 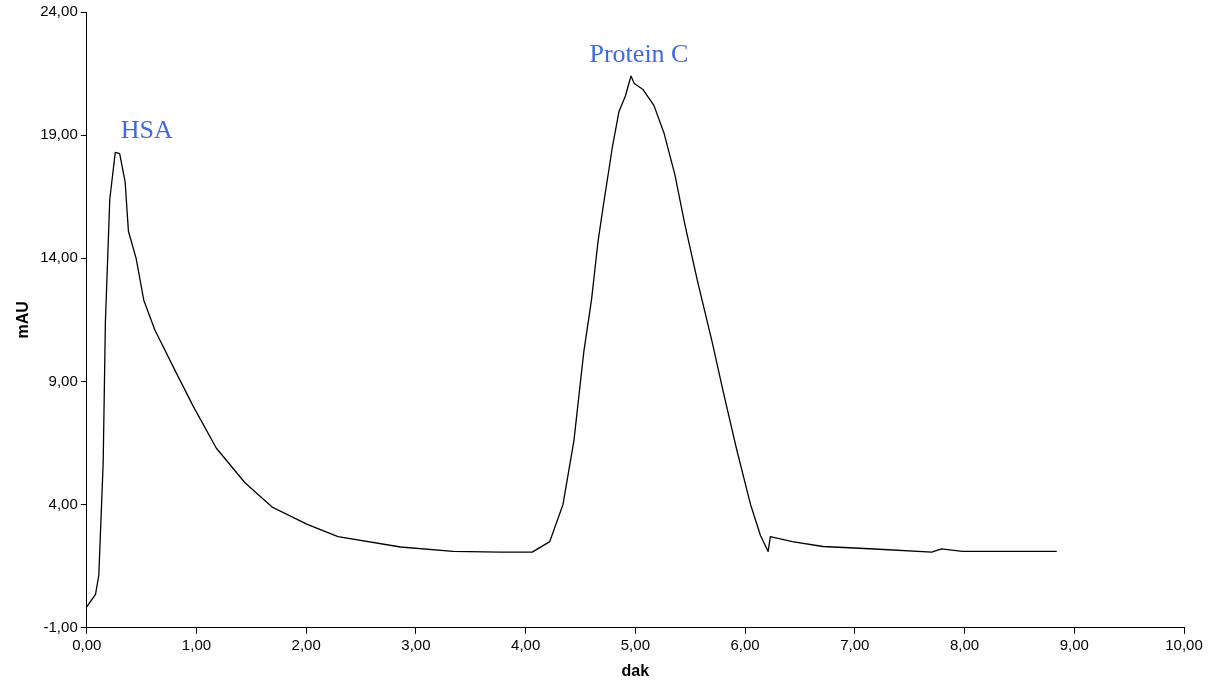 I want to click on x-tick-label: 4,00, so click(x=526, y=644).